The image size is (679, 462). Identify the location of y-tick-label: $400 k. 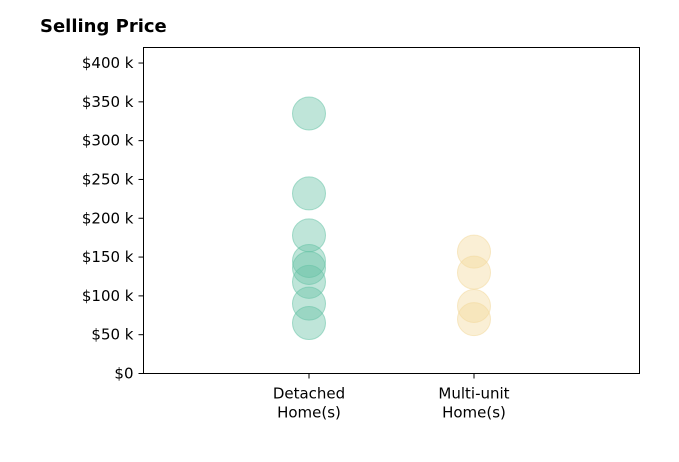
(108, 63).